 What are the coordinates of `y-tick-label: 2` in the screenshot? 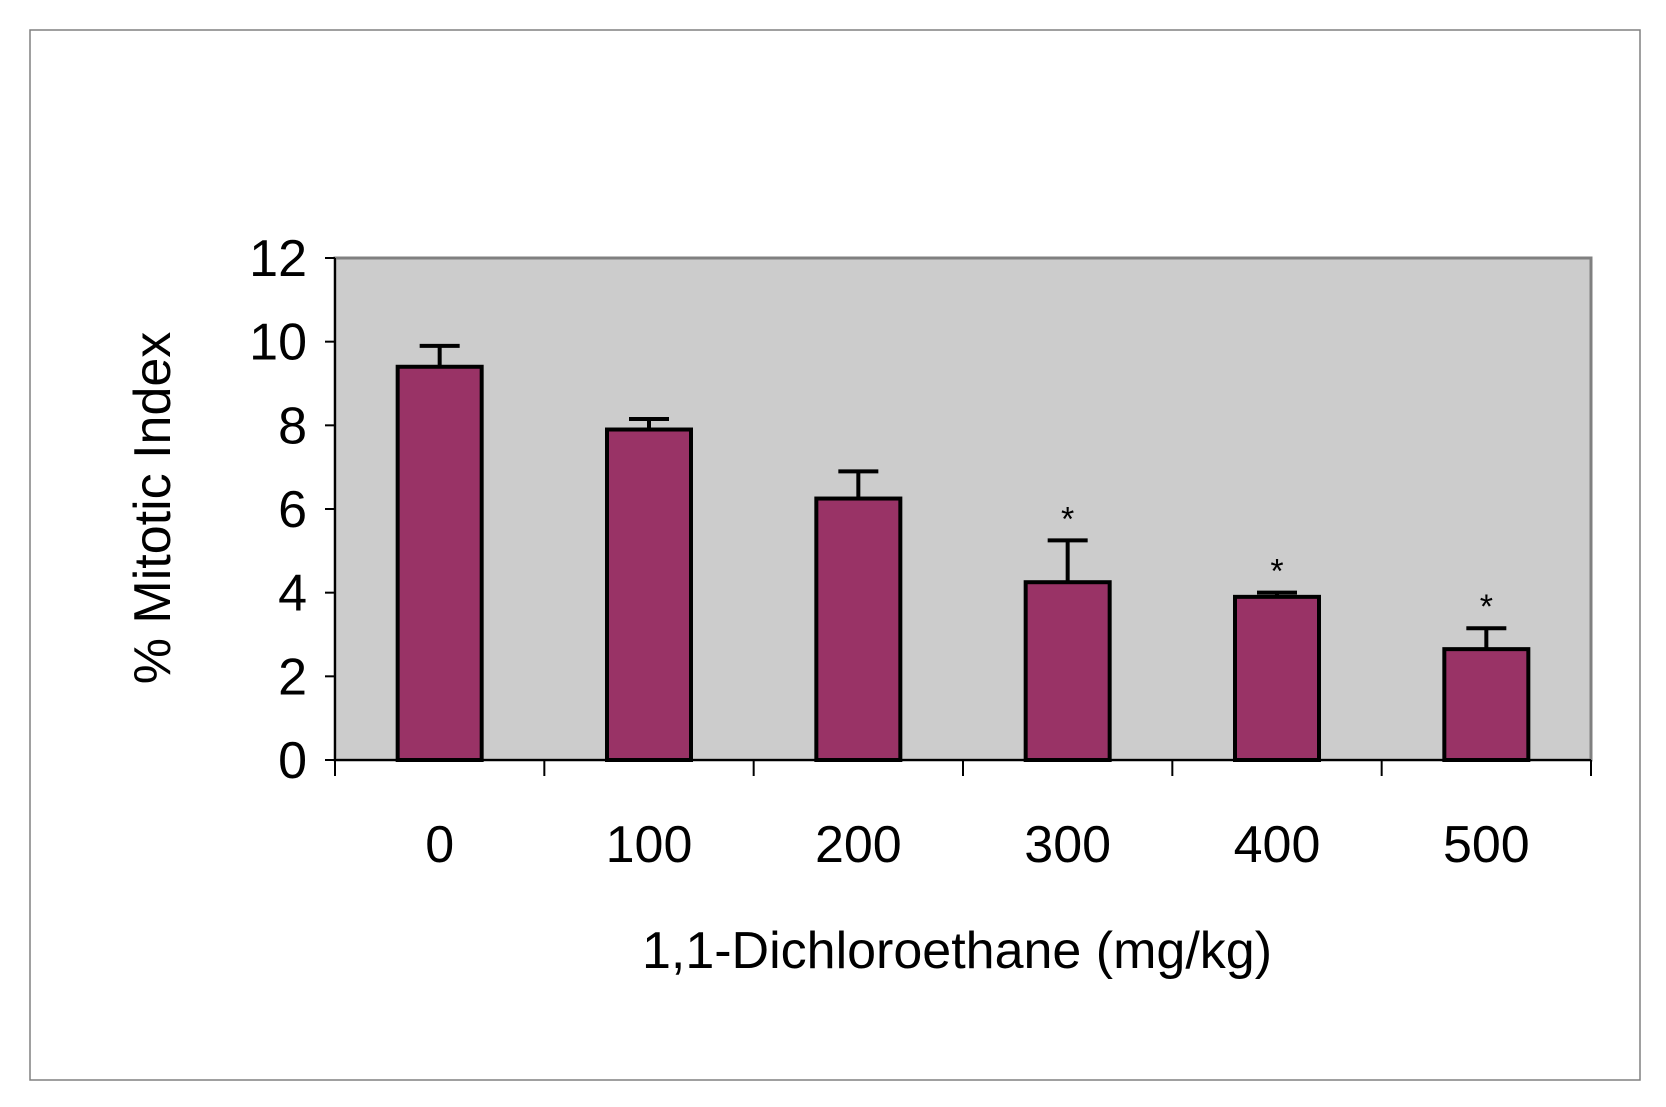 It's located at (292, 677).